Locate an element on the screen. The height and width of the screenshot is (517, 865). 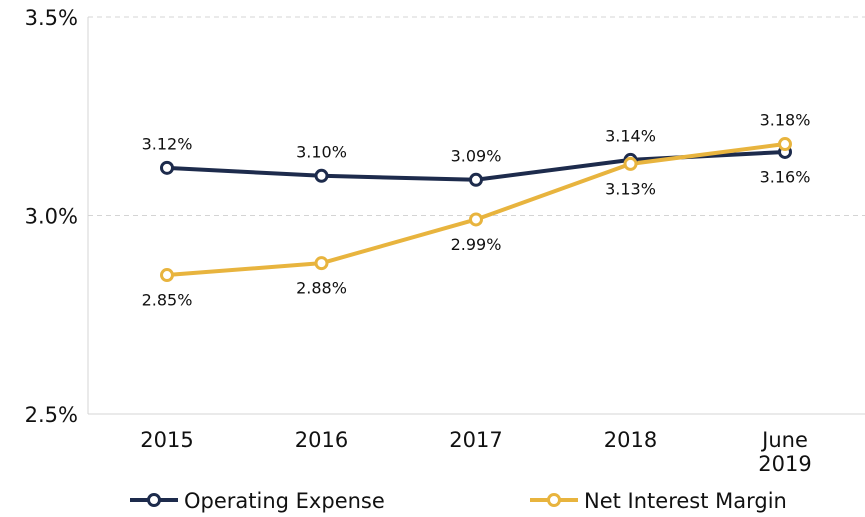
x-tick-label: 2015 is located at coordinates (167, 440).